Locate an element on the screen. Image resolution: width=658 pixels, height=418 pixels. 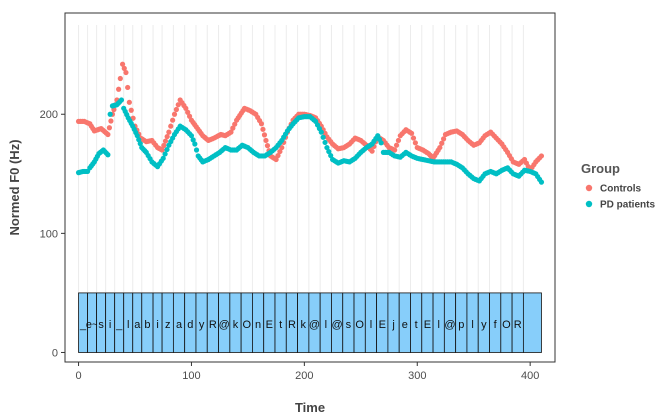
y-tick-label: 0 is located at coordinates (55, 353).